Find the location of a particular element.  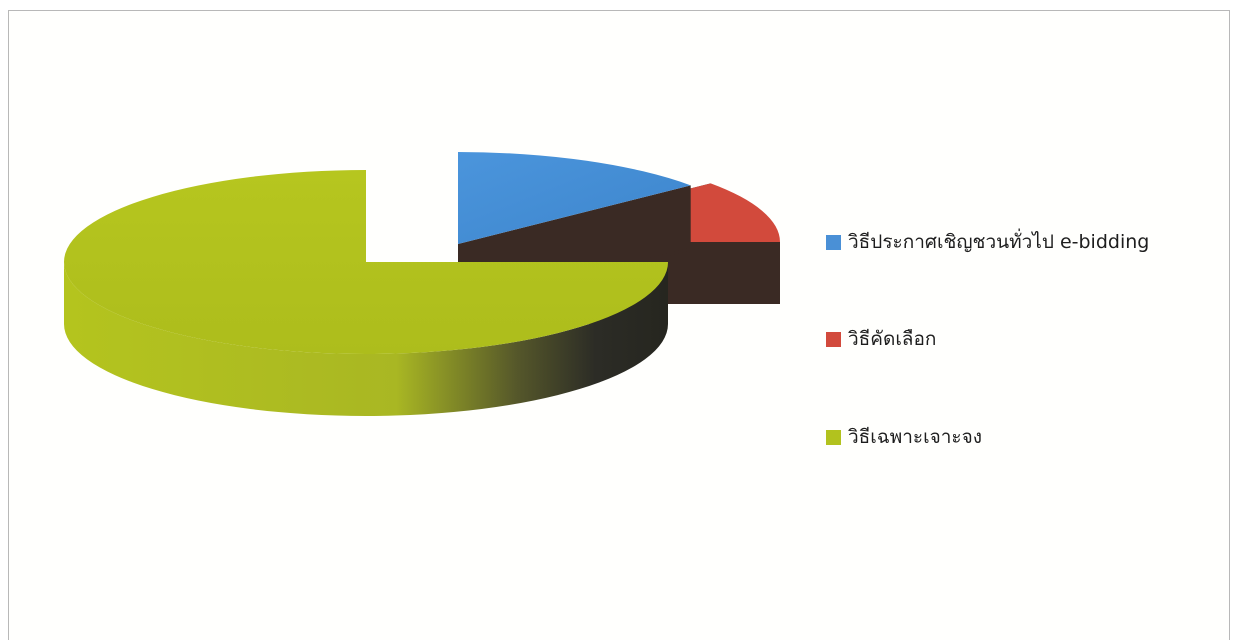

legend-label-e-bidding: วิธีประกาศเชิญชวนทั่วไป e-bidding is located at coordinates (999, 242).